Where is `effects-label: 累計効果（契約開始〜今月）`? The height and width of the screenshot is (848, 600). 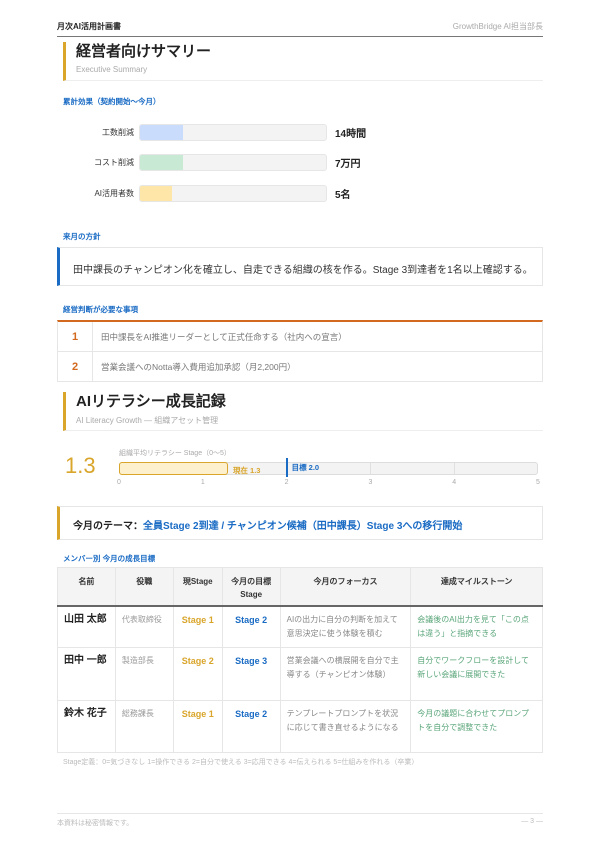 effects-label: 累計効果（契約開始〜今月） is located at coordinates (112, 101).